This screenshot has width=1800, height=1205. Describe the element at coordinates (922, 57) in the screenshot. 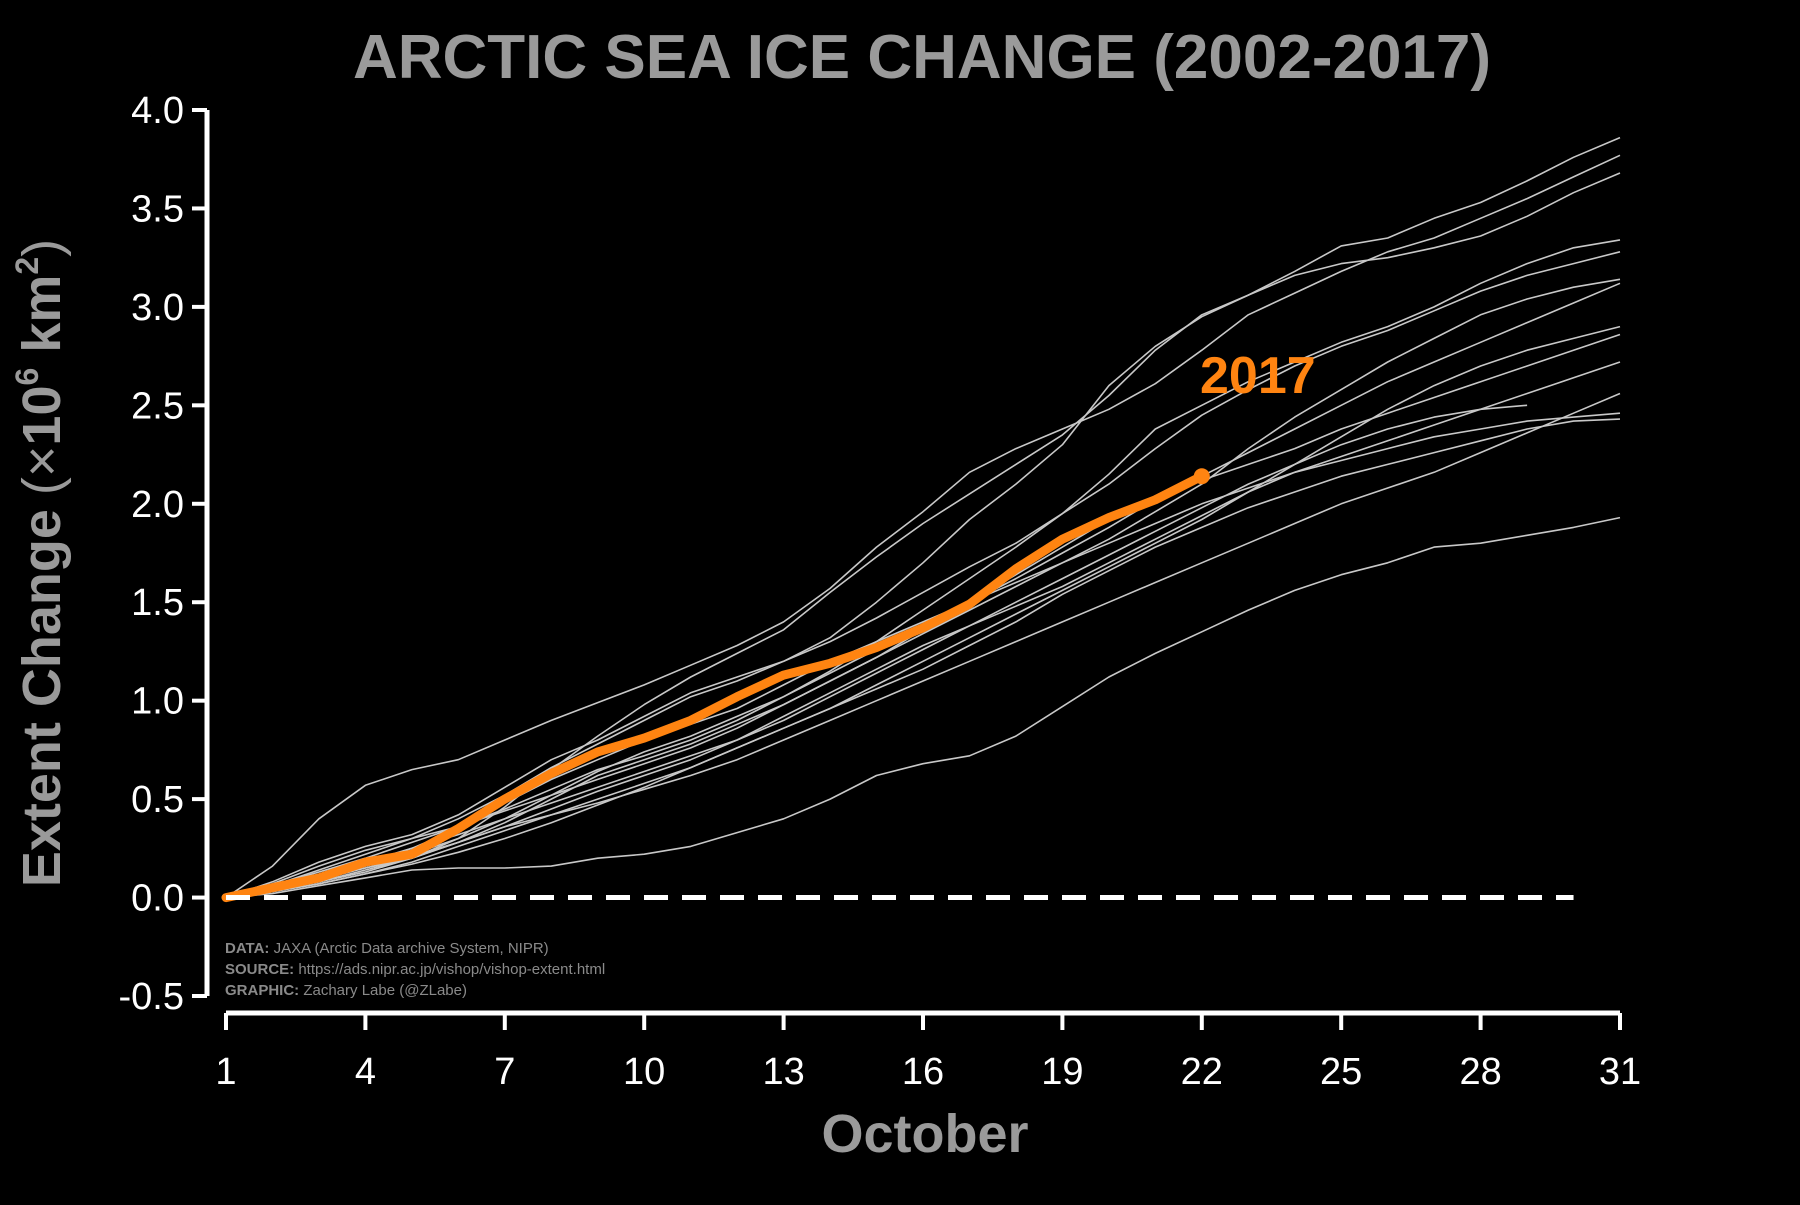

I see `chart-title: ARCTIC SEA ICE CHANGE (2002-2017)` at that location.